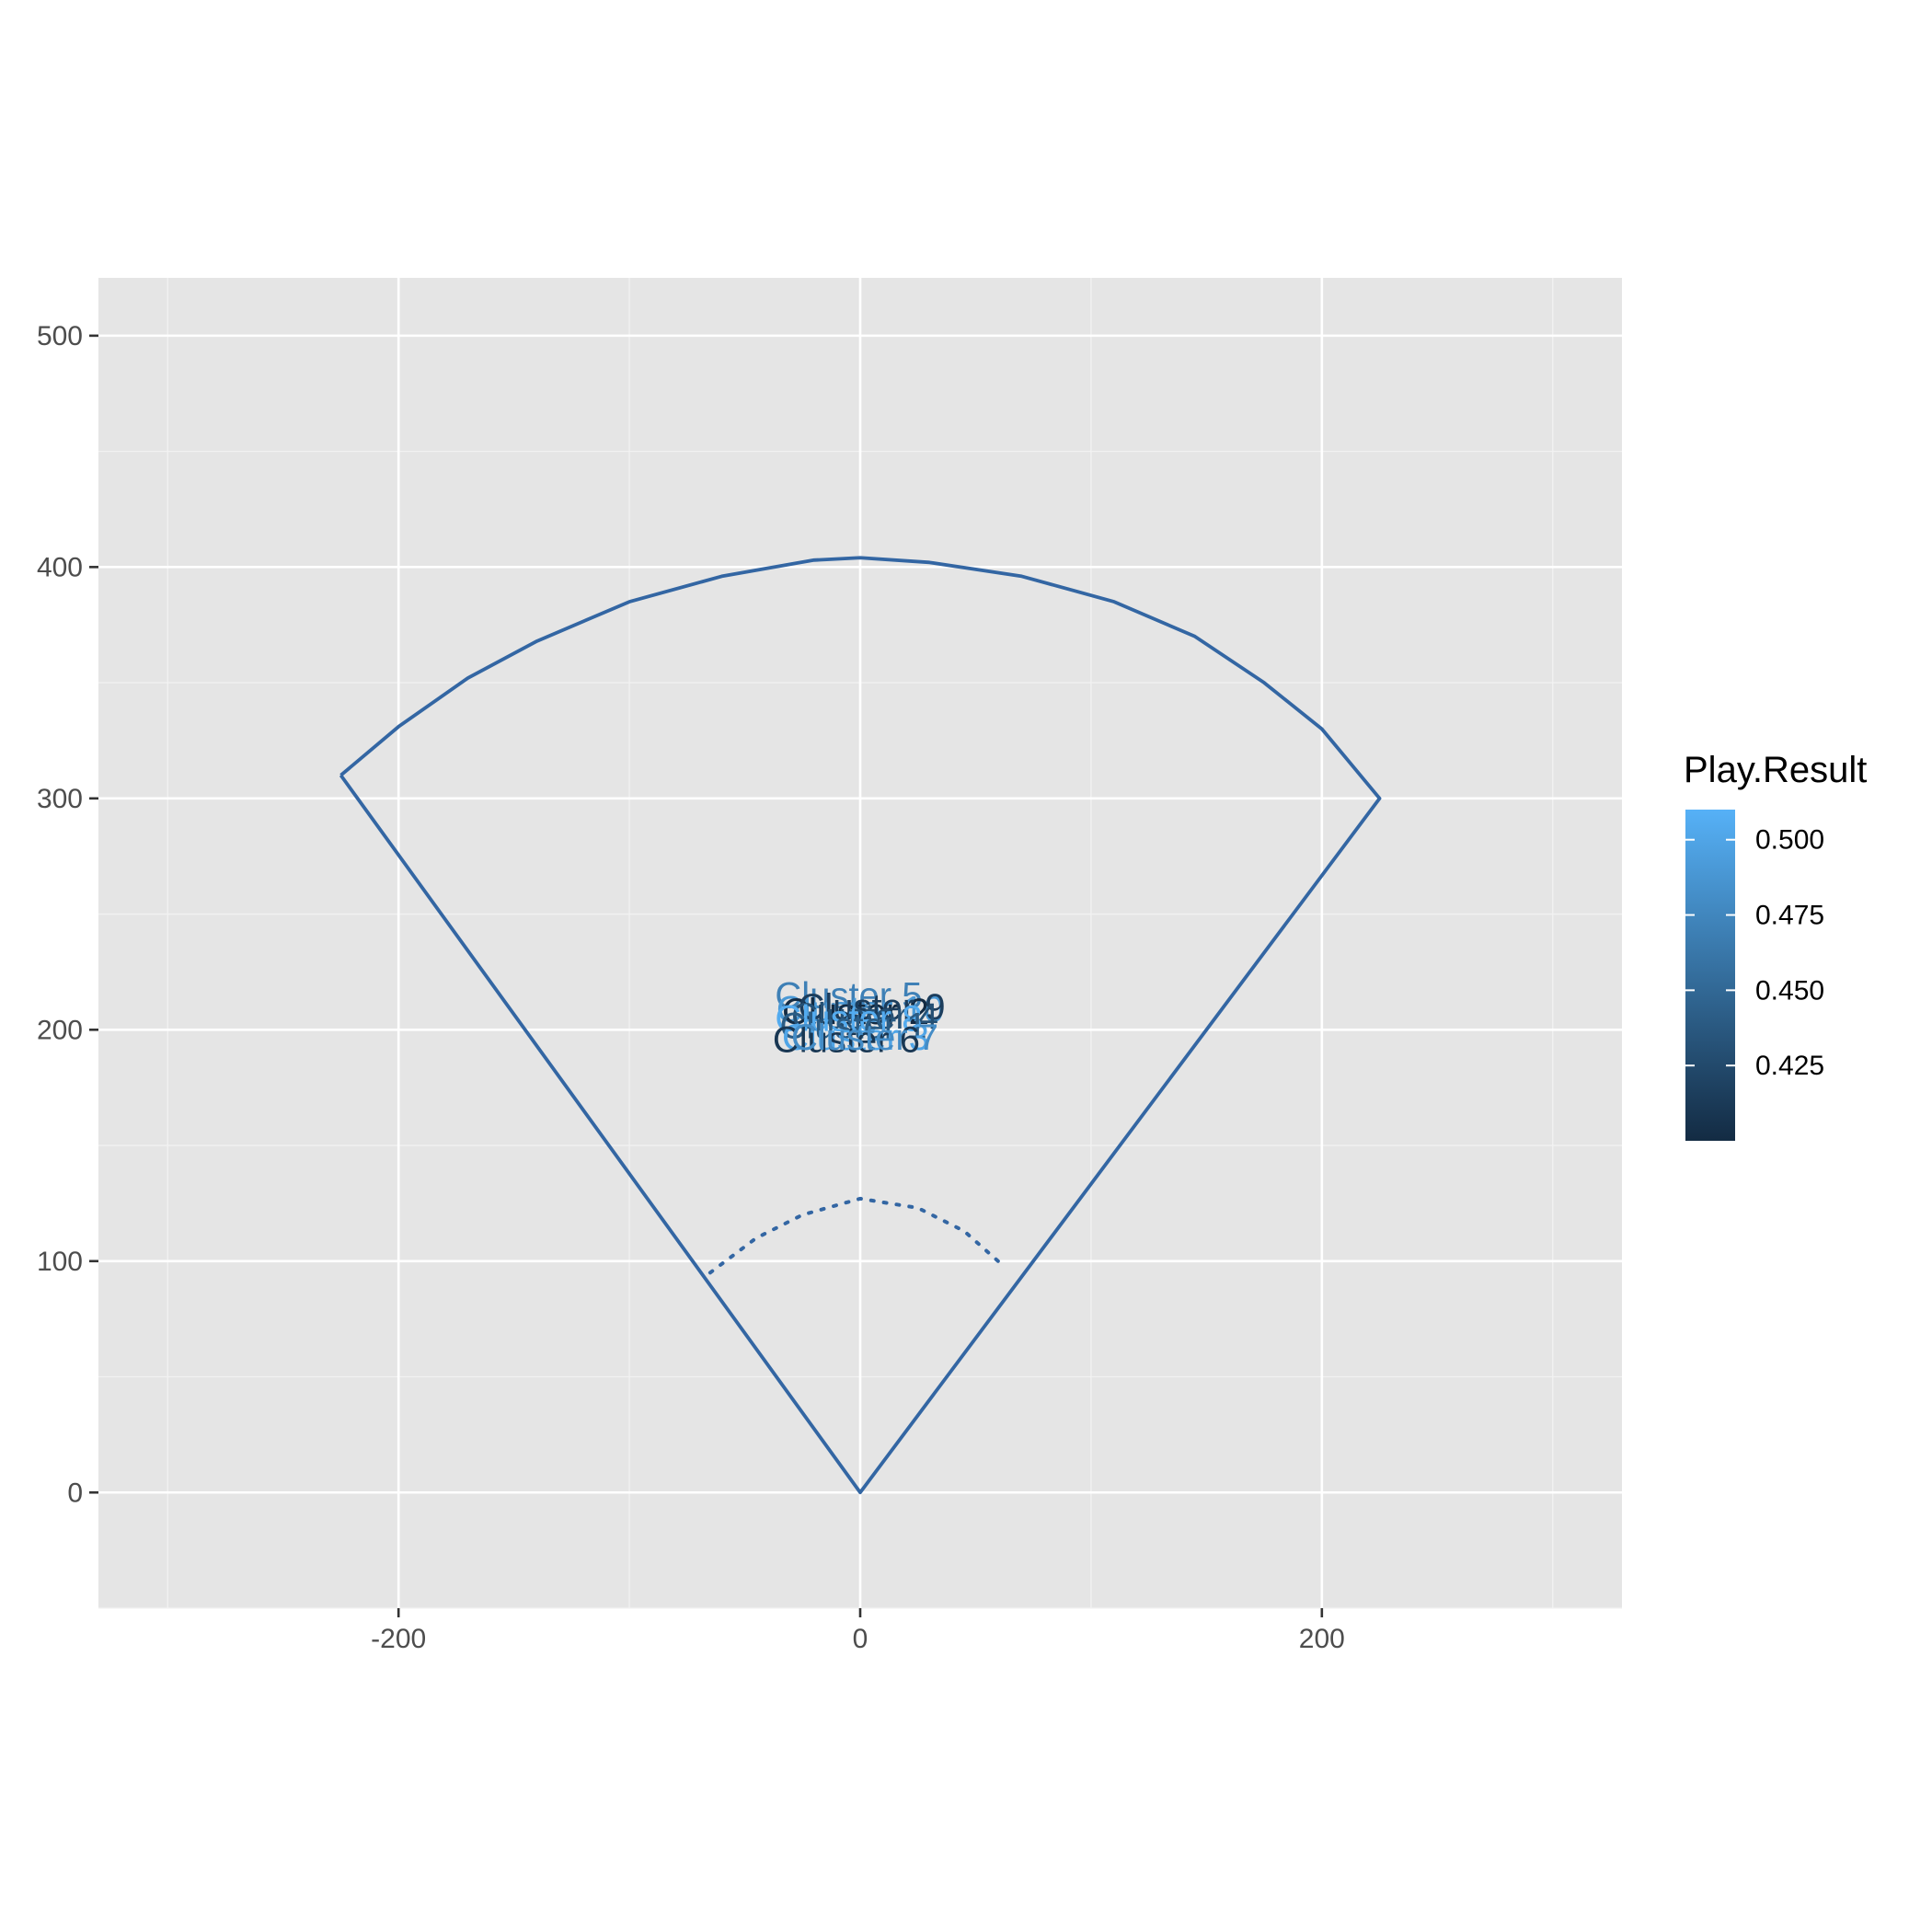  What do you see at coordinates (856, 1235) in the screenshot?
I see `infield-arc` at bounding box center [856, 1235].